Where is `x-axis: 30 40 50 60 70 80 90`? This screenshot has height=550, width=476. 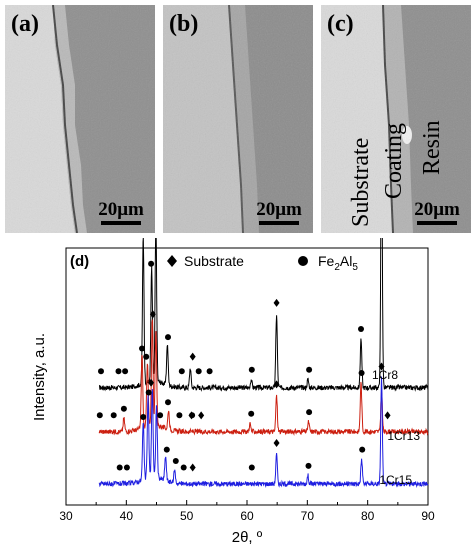
x-axis: 30 40 50 60 70 80 90 is located at coordinates (247, 511).